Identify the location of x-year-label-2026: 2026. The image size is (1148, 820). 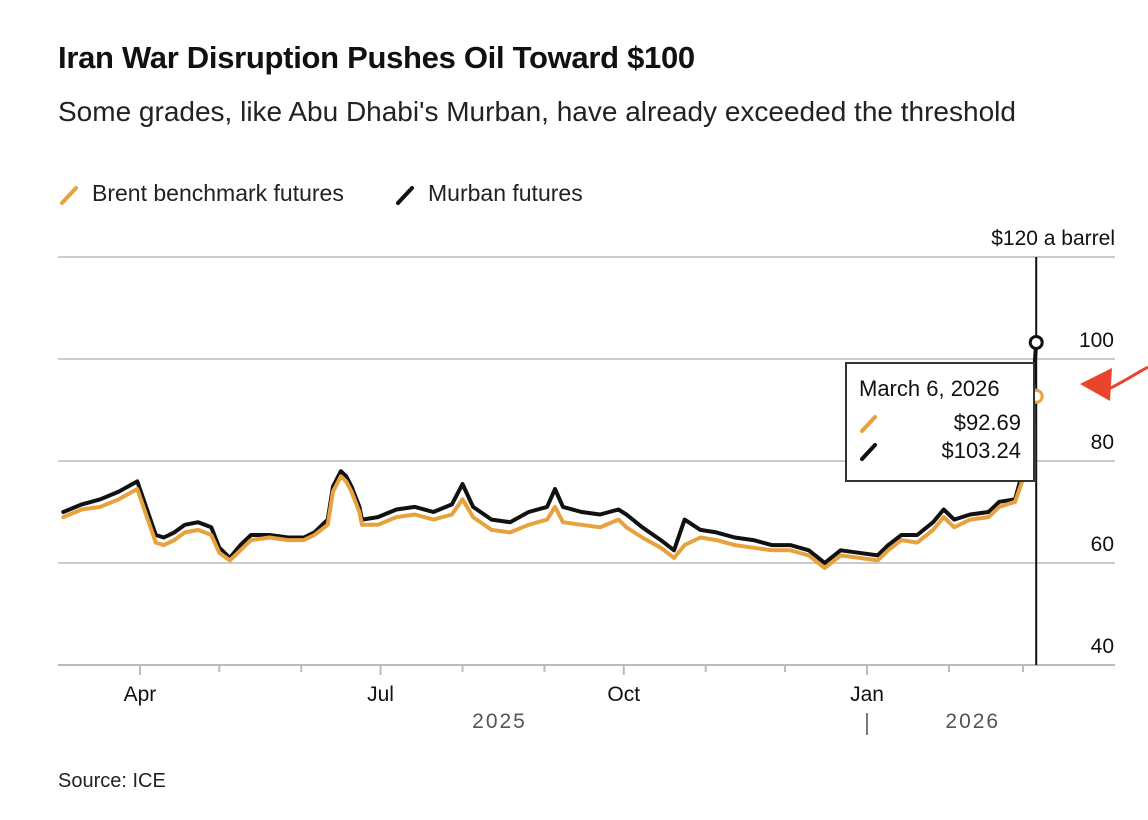
(972, 721).